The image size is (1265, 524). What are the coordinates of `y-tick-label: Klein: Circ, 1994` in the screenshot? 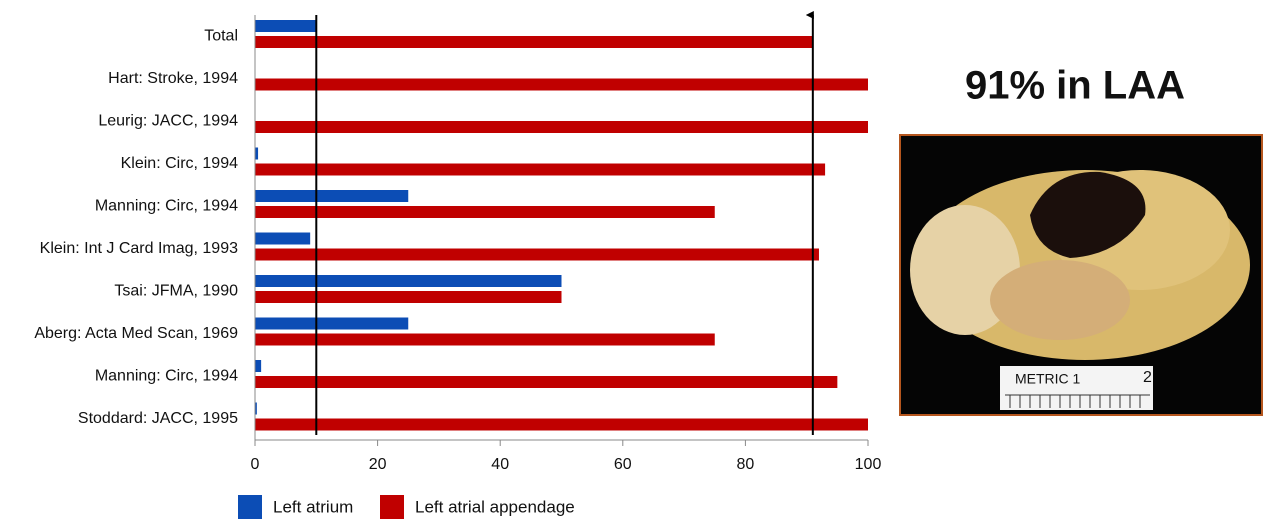 It's located at (179, 163).